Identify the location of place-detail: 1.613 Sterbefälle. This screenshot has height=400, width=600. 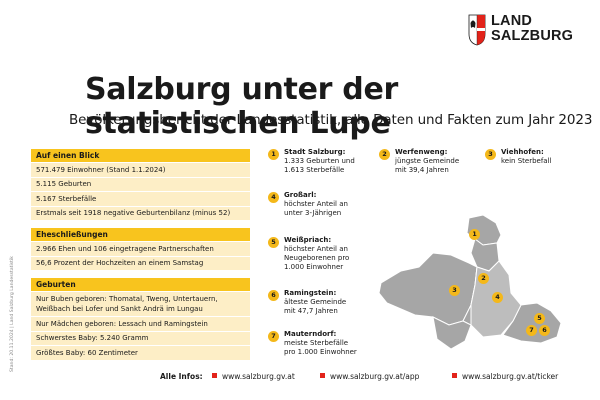
(314, 170).